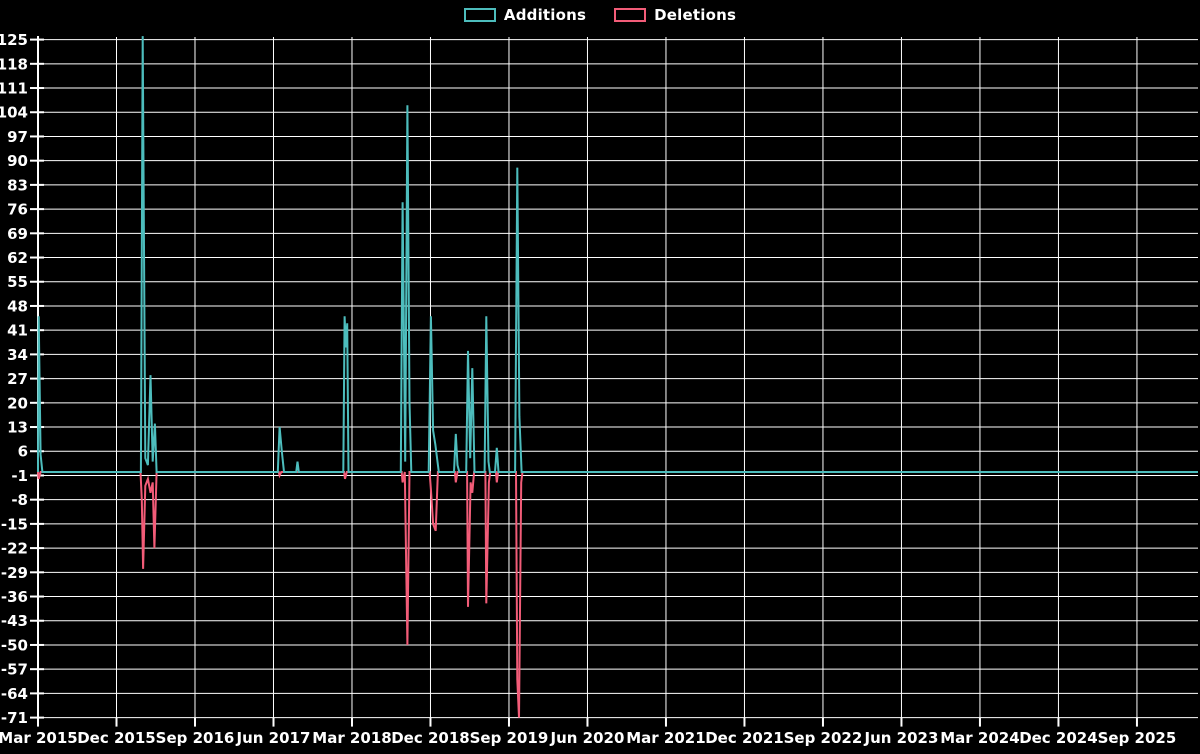 This screenshot has height=754, width=1200. What do you see at coordinates (430, 738) in the screenshot?
I see `x-axis-label: Dec 2018` at bounding box center [430, 738].